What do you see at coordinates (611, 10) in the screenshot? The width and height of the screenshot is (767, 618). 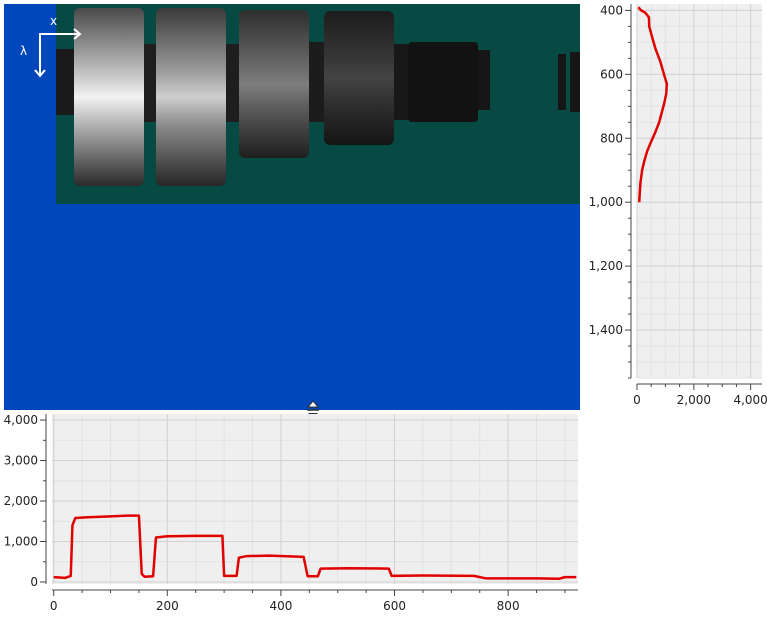 I see `y-tick-label: 400` at bounding box center [611, 10].